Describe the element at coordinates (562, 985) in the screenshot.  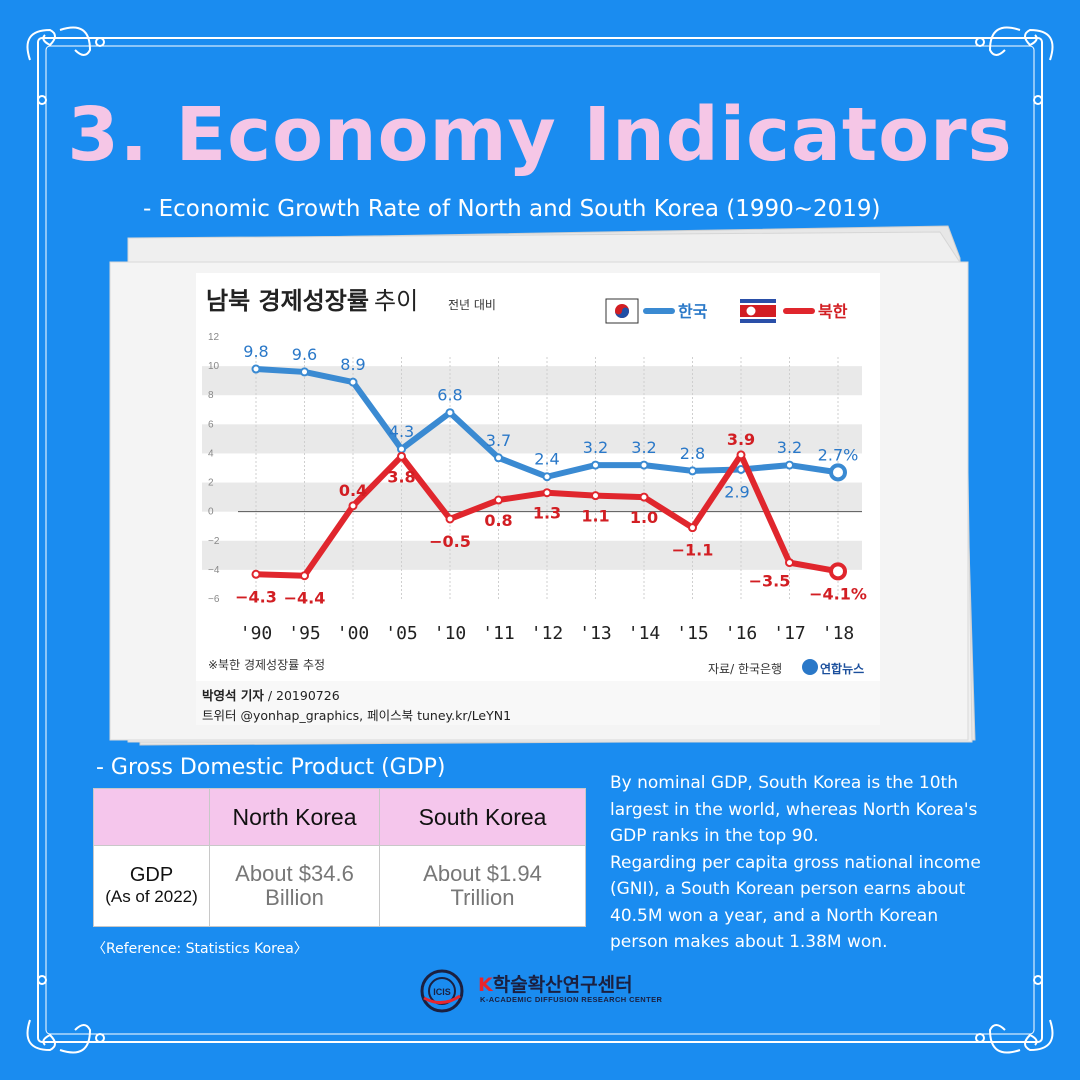
I see `logo-korean-name: 학술확산연구센터` at that location.